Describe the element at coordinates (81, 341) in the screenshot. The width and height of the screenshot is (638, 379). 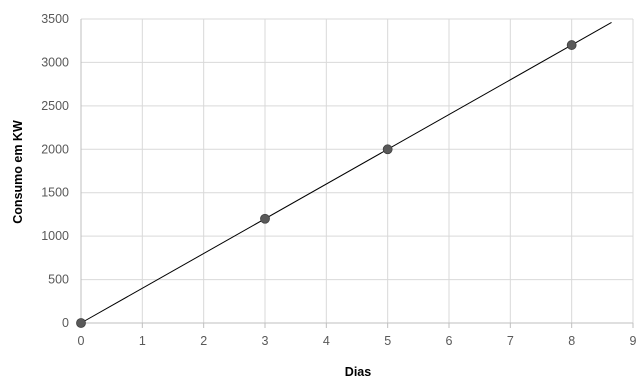
I see `x-tick-label: 0` at that location.